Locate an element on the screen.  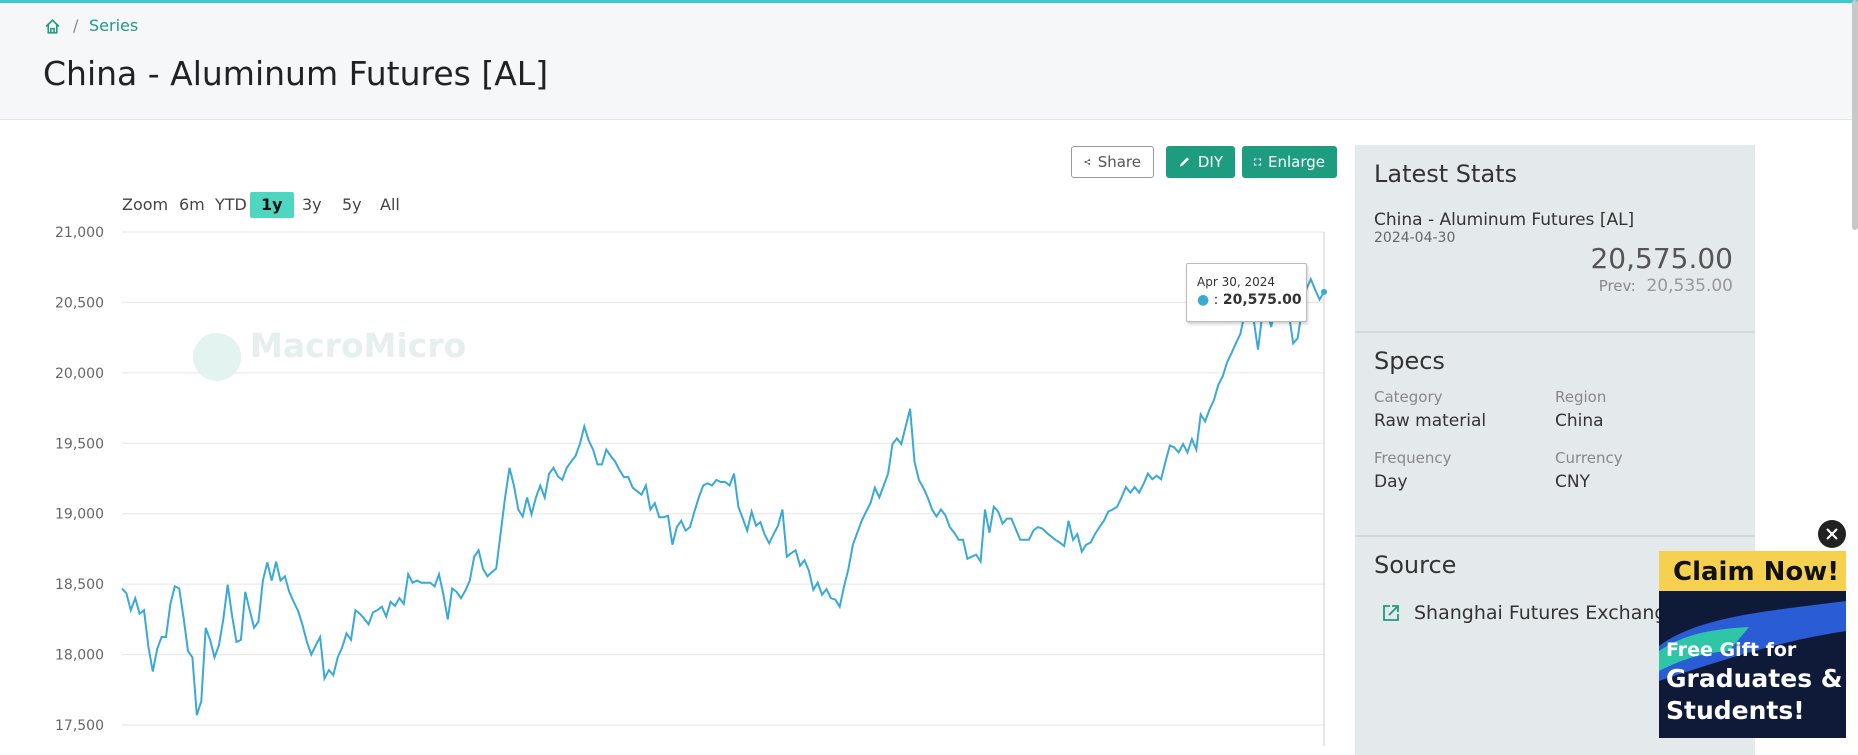
zoom-option: 1y is located at coordinates (272, 205).